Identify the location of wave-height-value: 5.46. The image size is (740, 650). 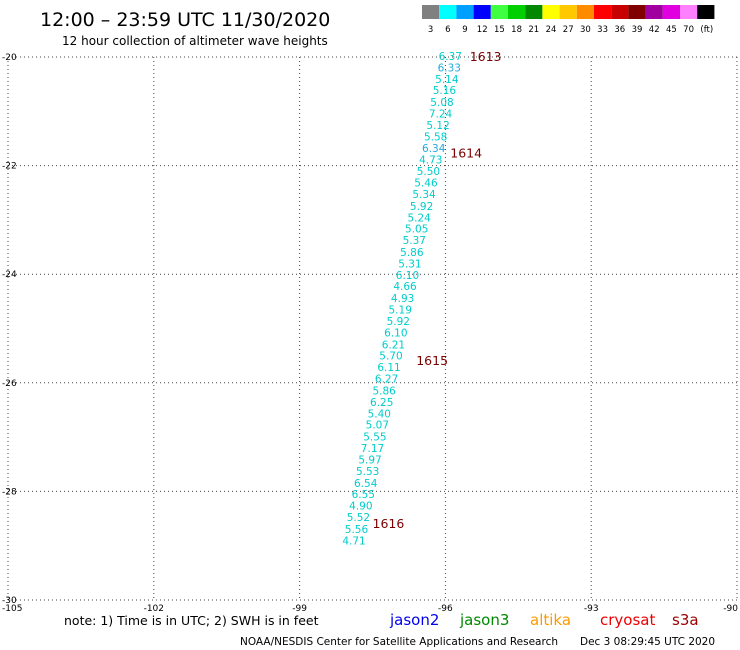
(426, 184).